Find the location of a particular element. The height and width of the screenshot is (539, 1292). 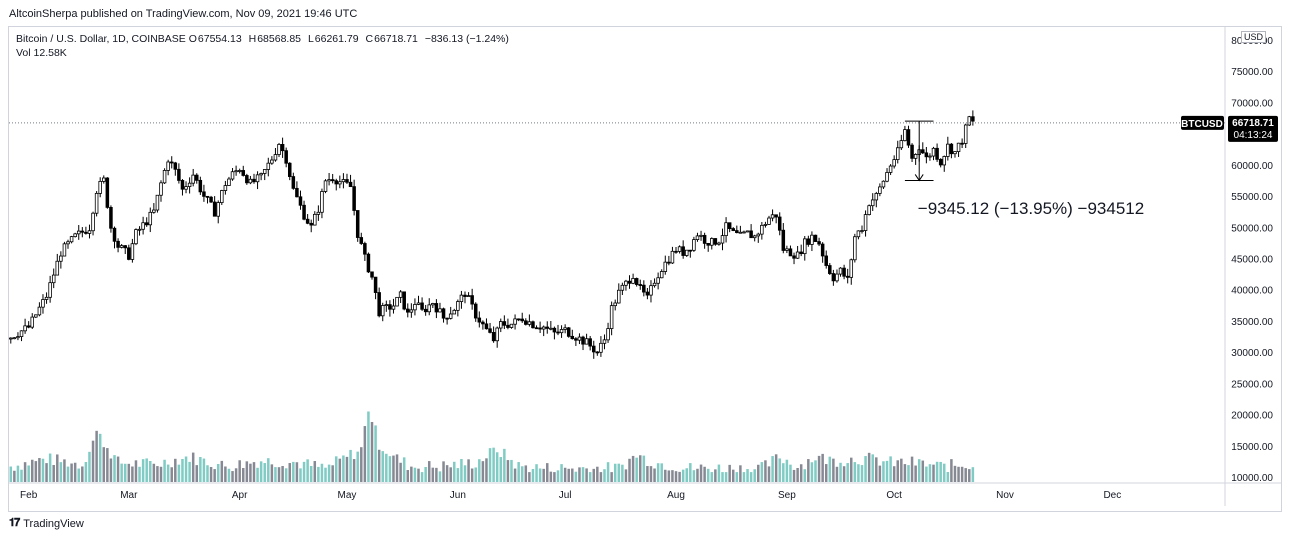

tradingview-logo-icon: 𝟏𝟕 is located at coordinates (14, 523).